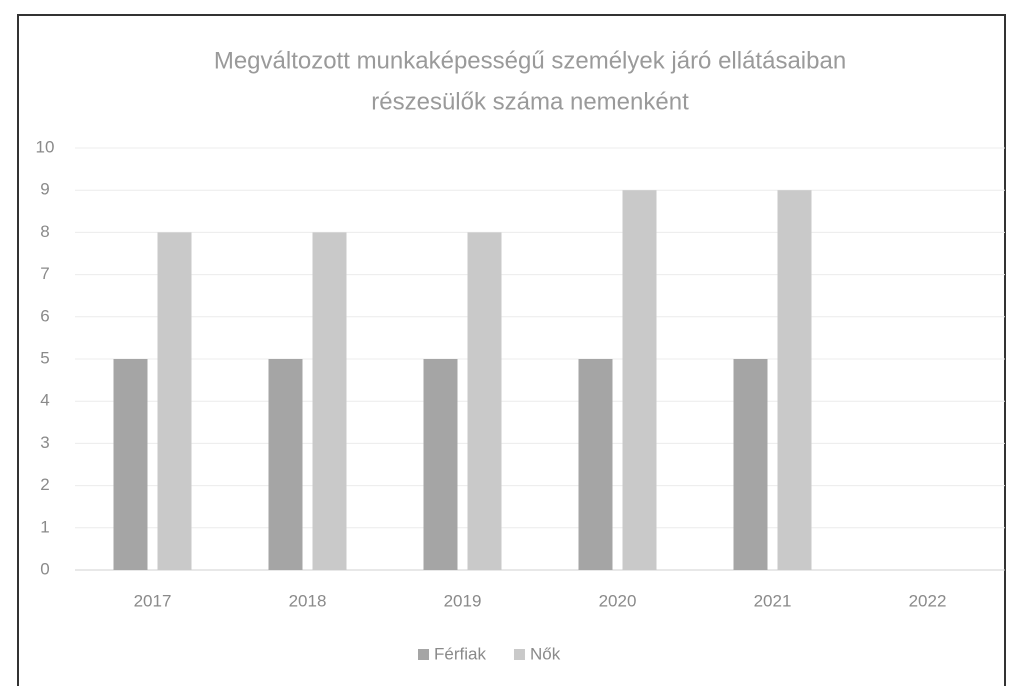 The image size is (1021, 686). What do you see at coordinates (618, 600) in the screenshot?
I see `x-tick-label: 2020` at bounding box center [618, 600].